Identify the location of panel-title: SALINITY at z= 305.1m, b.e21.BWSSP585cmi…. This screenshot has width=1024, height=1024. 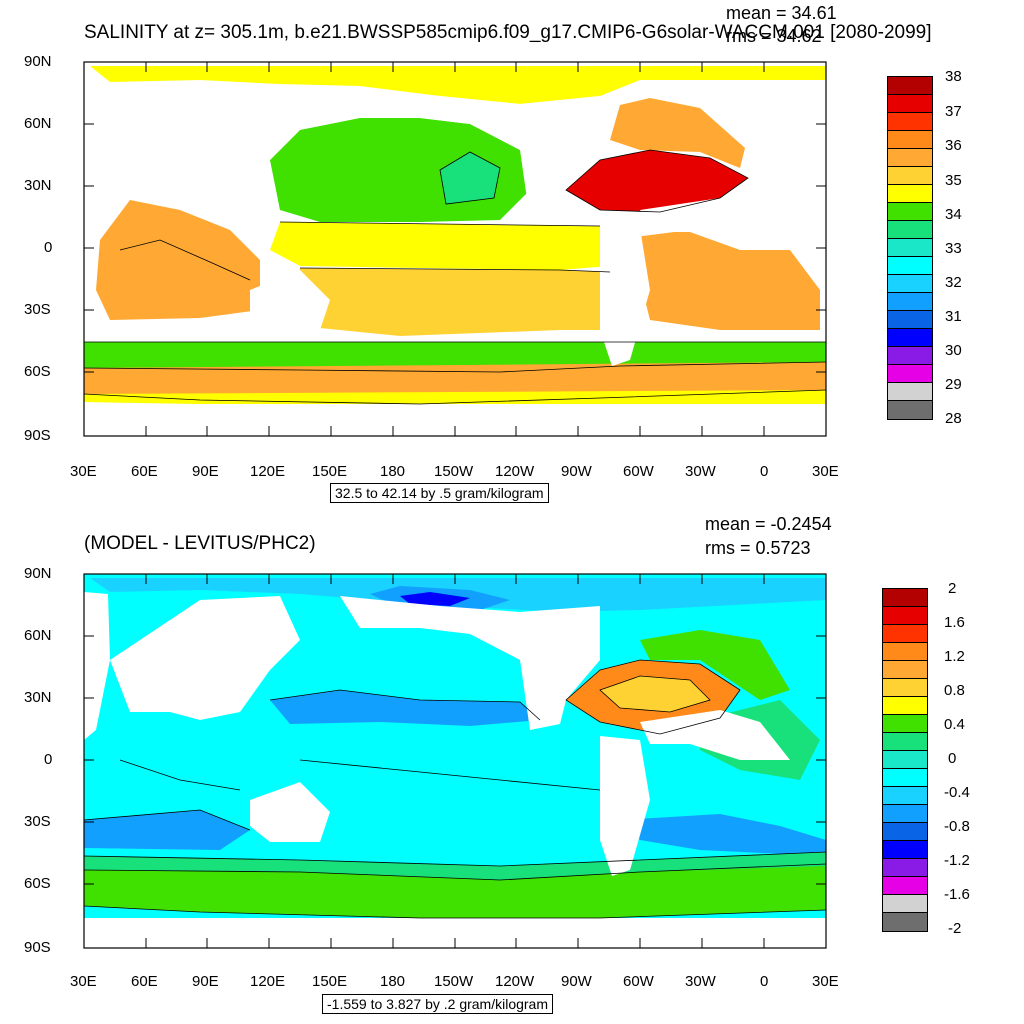
(508, 32).